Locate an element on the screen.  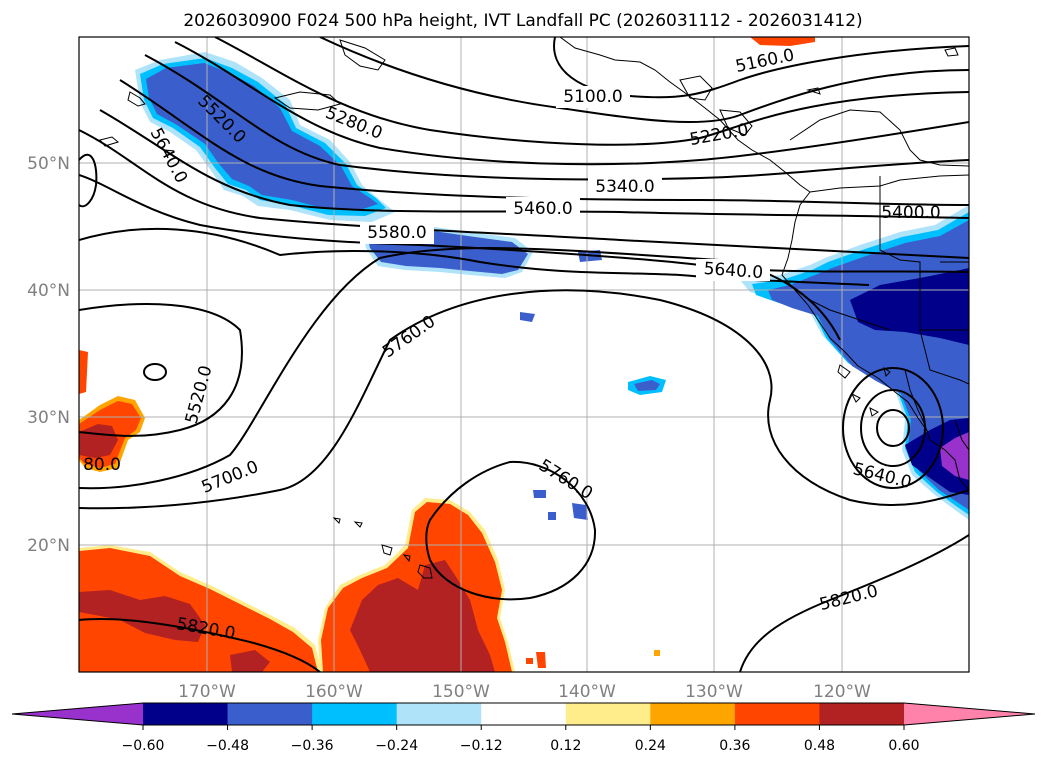
colorbar-extend-high is located at coordinates (969, 714).